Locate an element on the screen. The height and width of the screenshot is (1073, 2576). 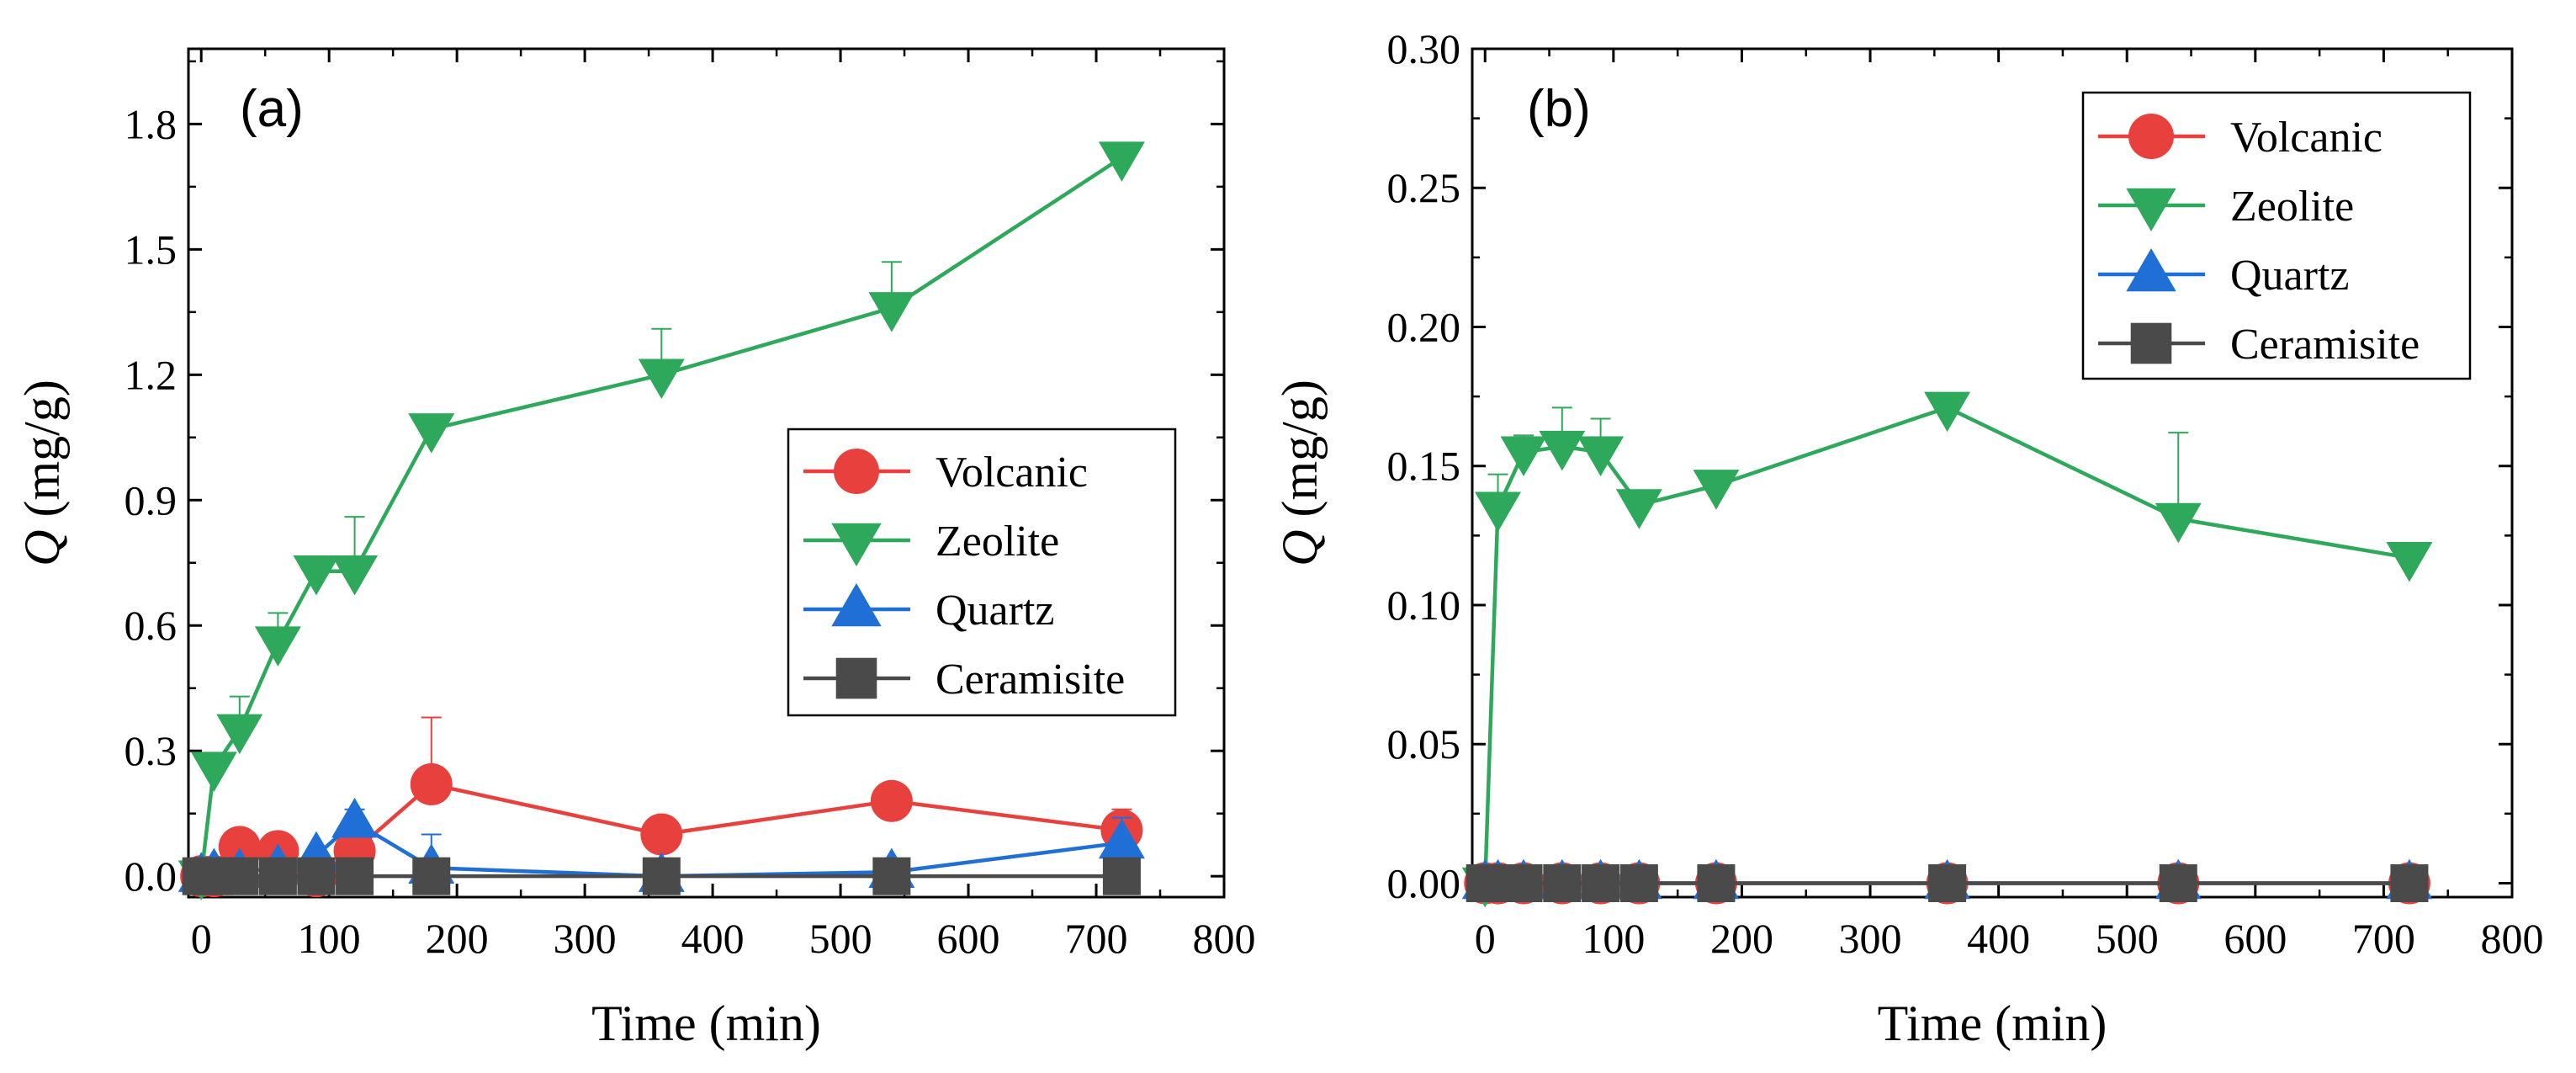
panel-label: (a) is located at coordinates (272, 109).